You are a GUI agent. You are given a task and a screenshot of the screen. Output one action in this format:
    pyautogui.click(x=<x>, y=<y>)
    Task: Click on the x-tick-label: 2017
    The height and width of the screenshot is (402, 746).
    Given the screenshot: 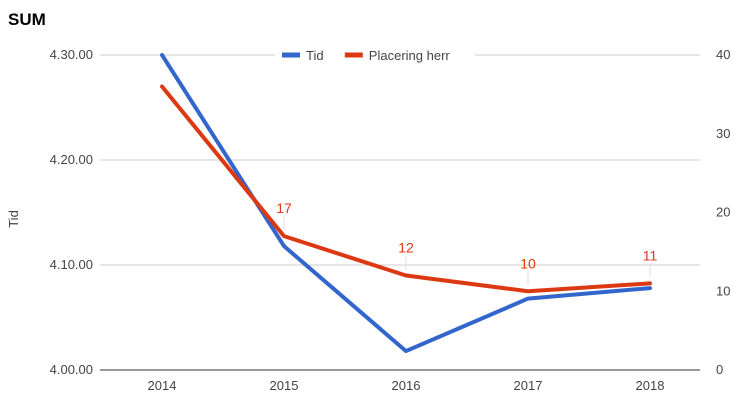 What is the action you would take?
    pyautogui.click(x=528, y=385)
    